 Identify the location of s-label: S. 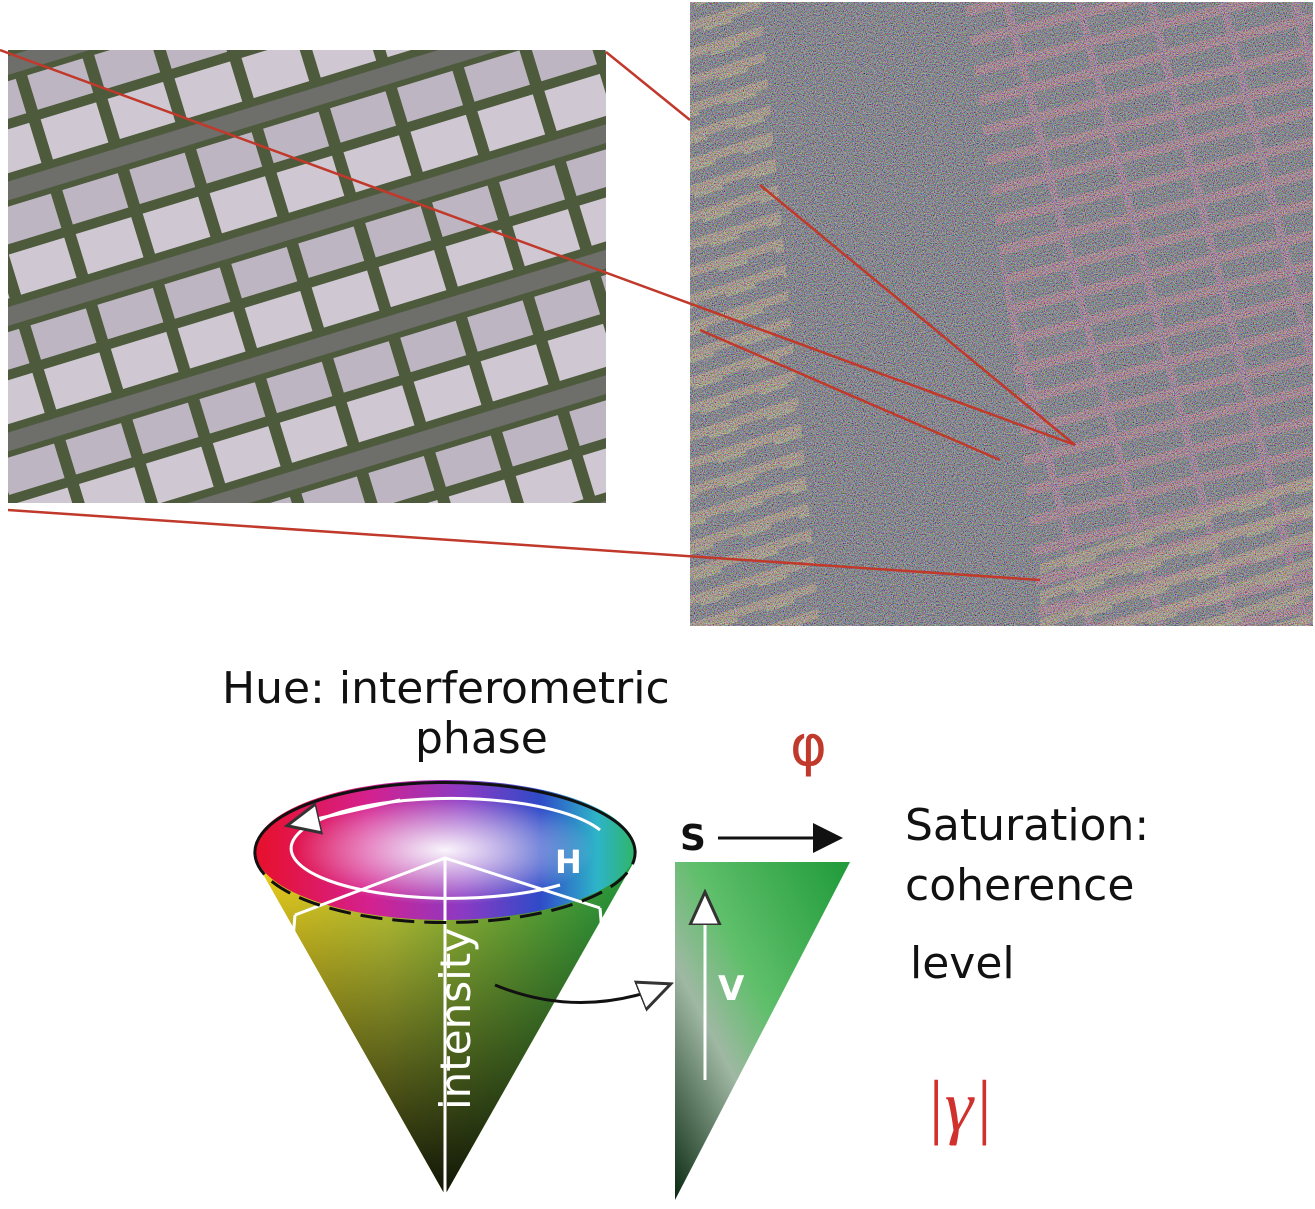
(693, 838).